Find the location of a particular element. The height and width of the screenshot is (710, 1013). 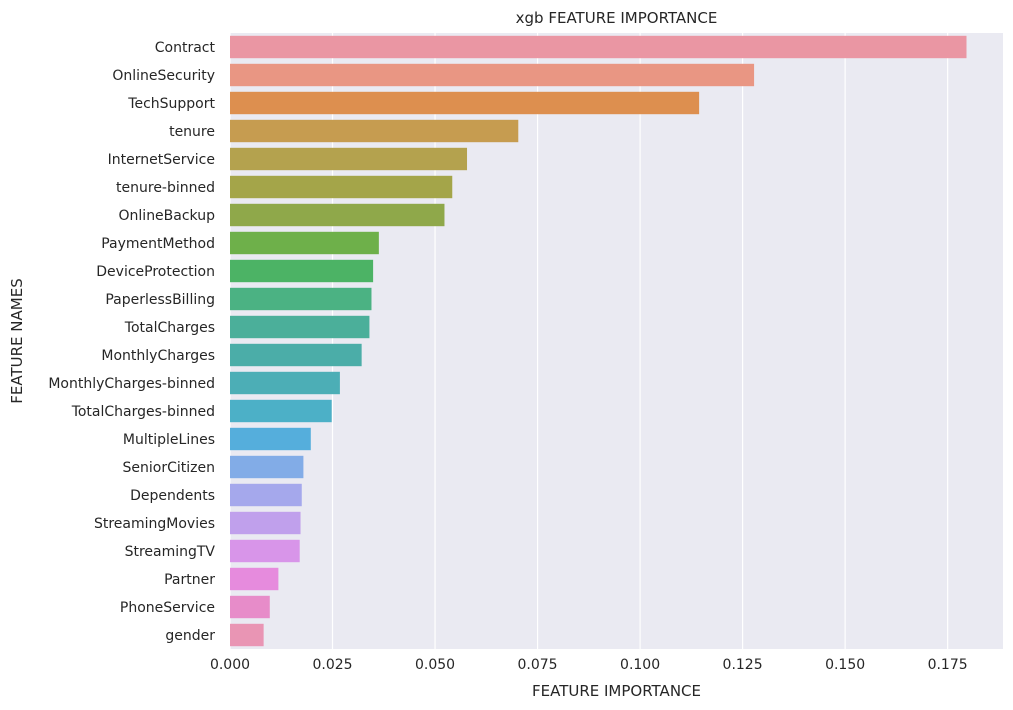

bar-dependents is located at coordinates (266, 495).